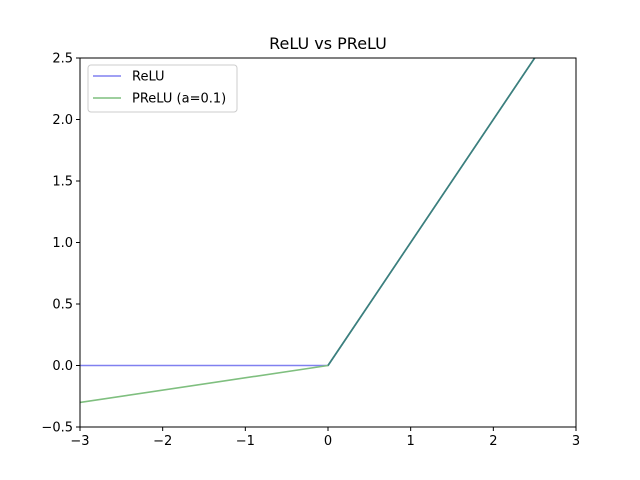  I want to click on x-tick-label: −1, so click(245, 441).